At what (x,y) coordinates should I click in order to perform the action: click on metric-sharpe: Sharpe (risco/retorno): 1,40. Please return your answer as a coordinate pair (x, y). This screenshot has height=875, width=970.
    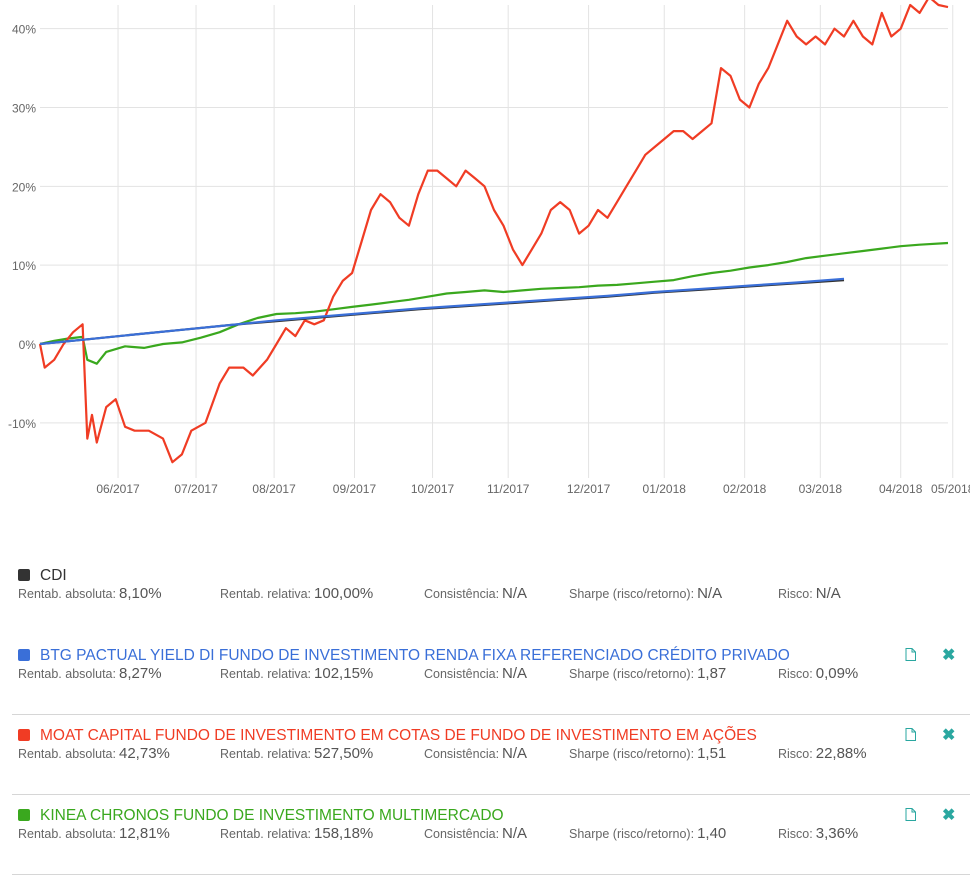
    Looking at the image, I should click on (647, 833).